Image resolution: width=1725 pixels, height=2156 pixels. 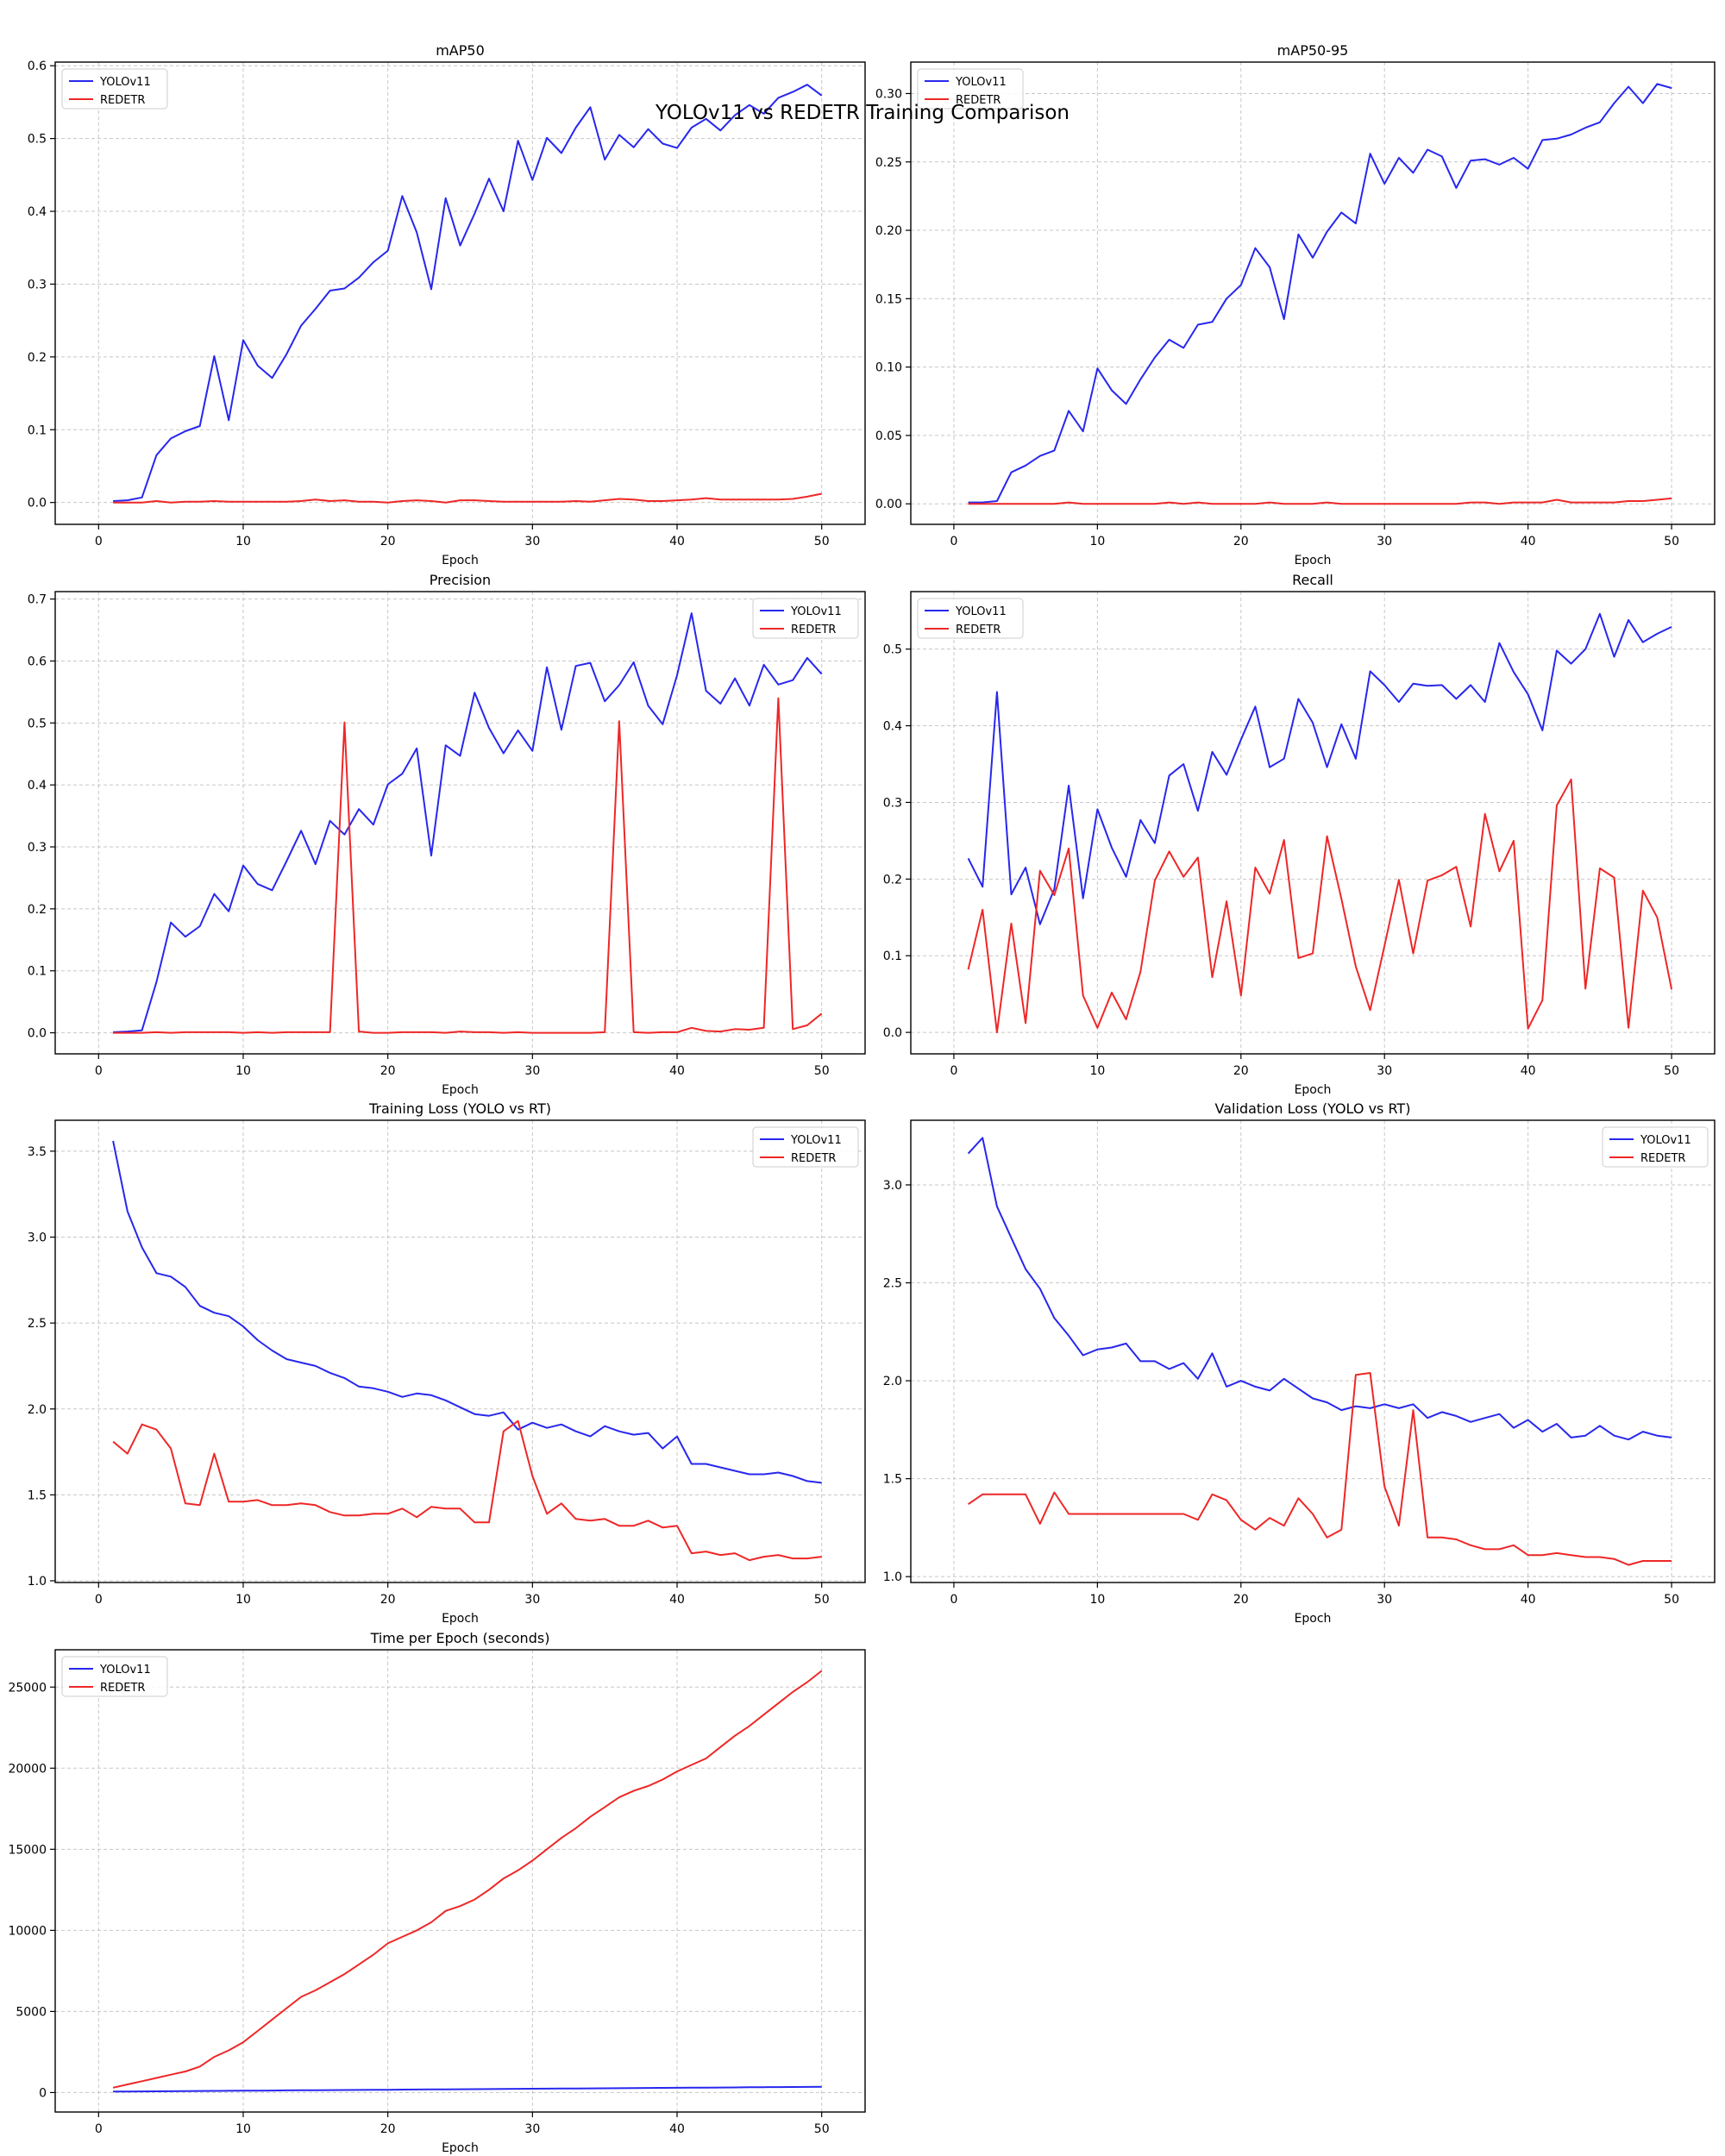 What do you see at coordinates (31, 2012) in the screenshot?
I see `y-tick-label: 5000` at bounding box center [31, 2012].